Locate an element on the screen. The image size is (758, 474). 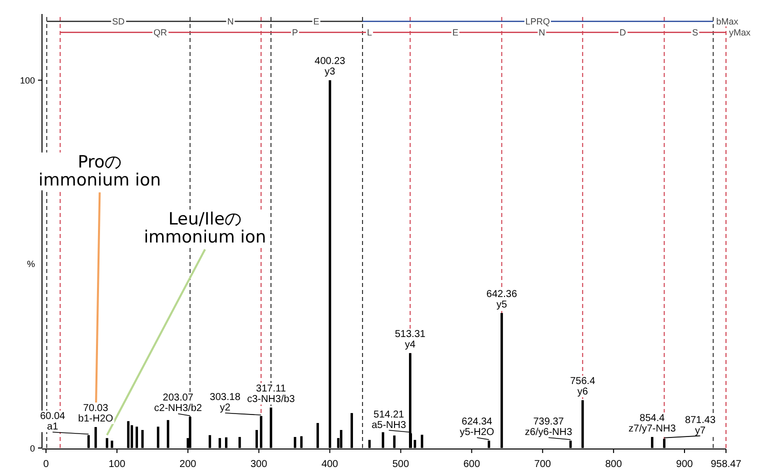
annotation: LPRQ is located at coordinates (537, 21).